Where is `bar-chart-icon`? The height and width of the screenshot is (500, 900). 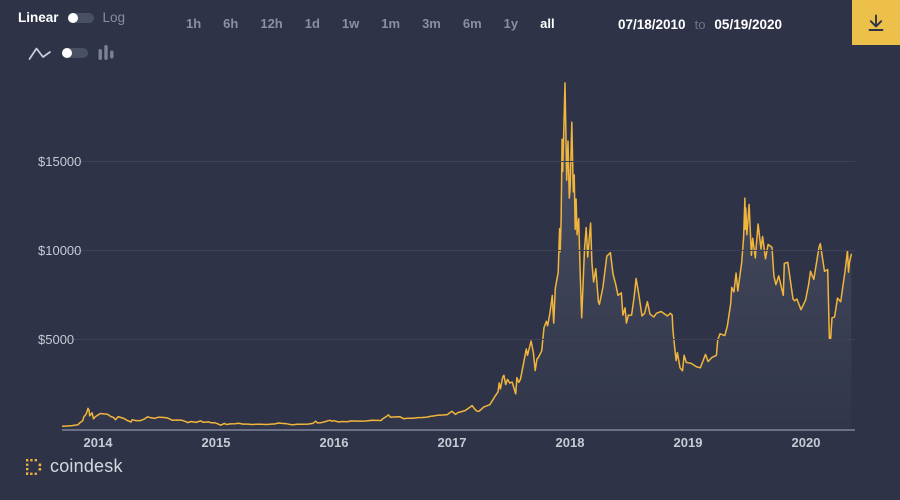 bar-chart-icon is located at coordinates (106, 53).